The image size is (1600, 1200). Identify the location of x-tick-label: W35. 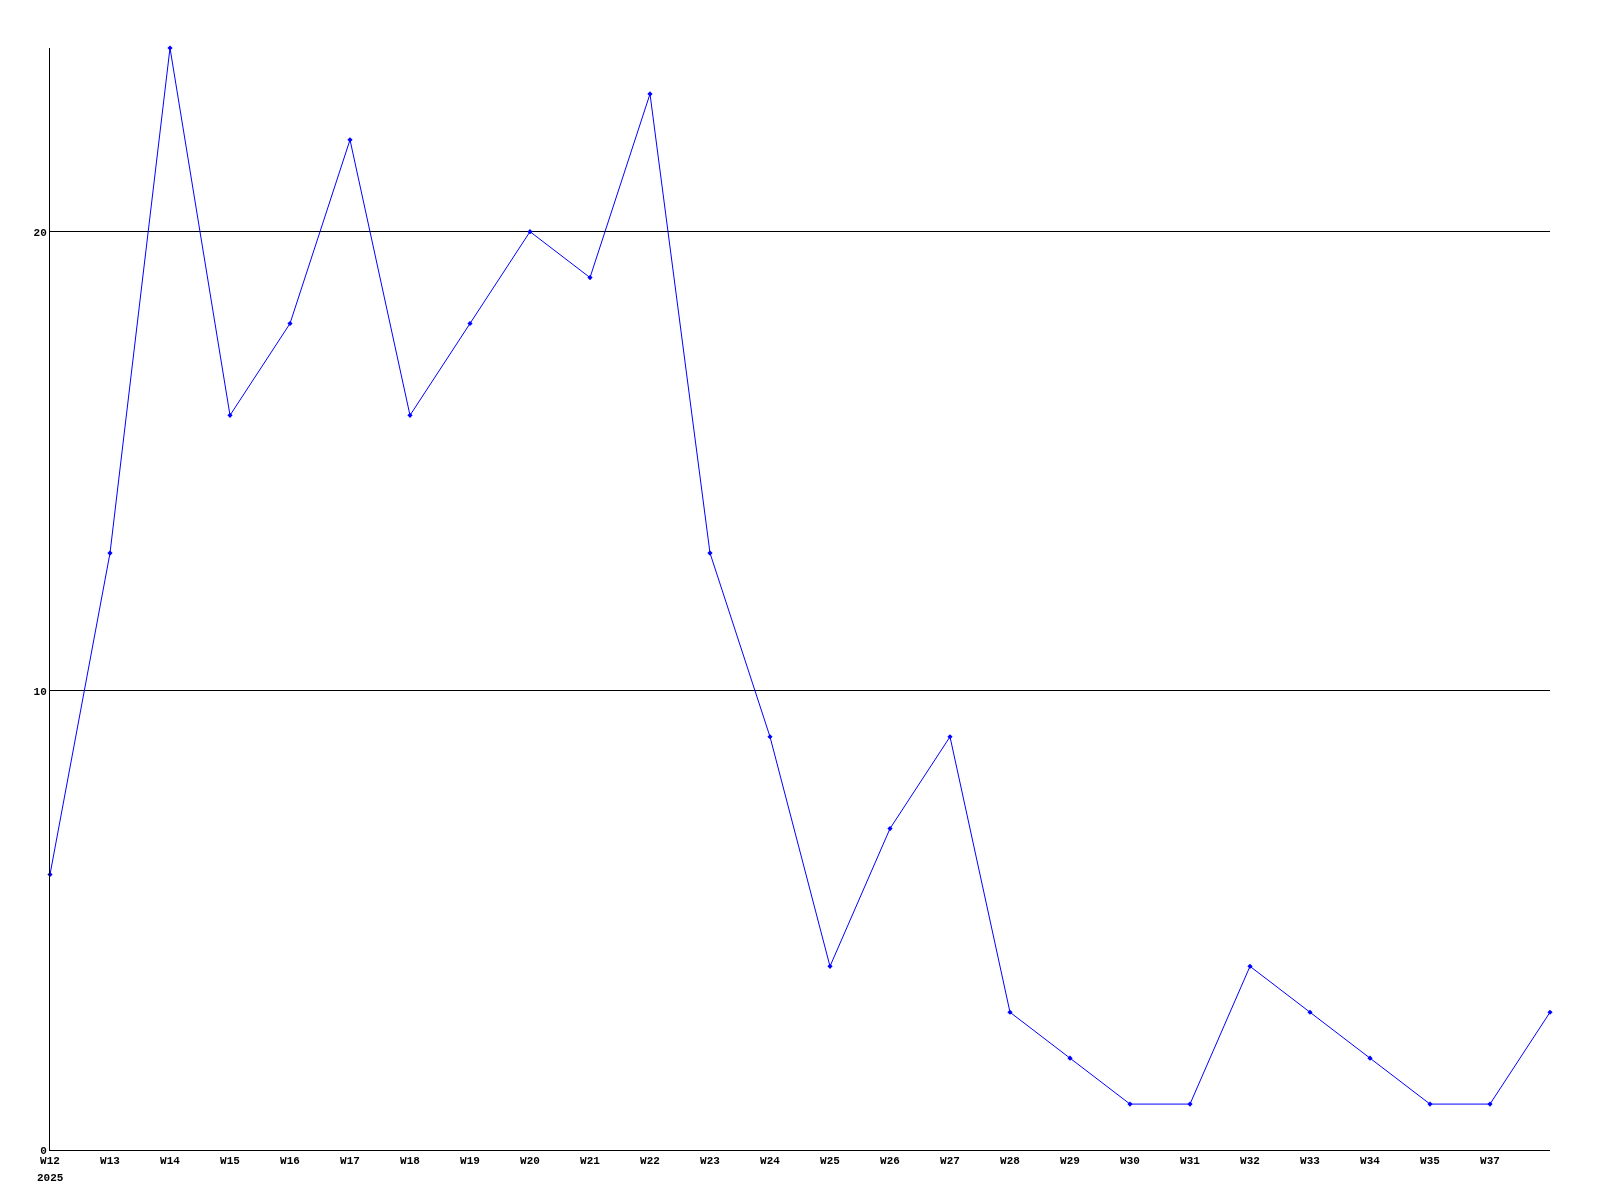
(1430, 1161).